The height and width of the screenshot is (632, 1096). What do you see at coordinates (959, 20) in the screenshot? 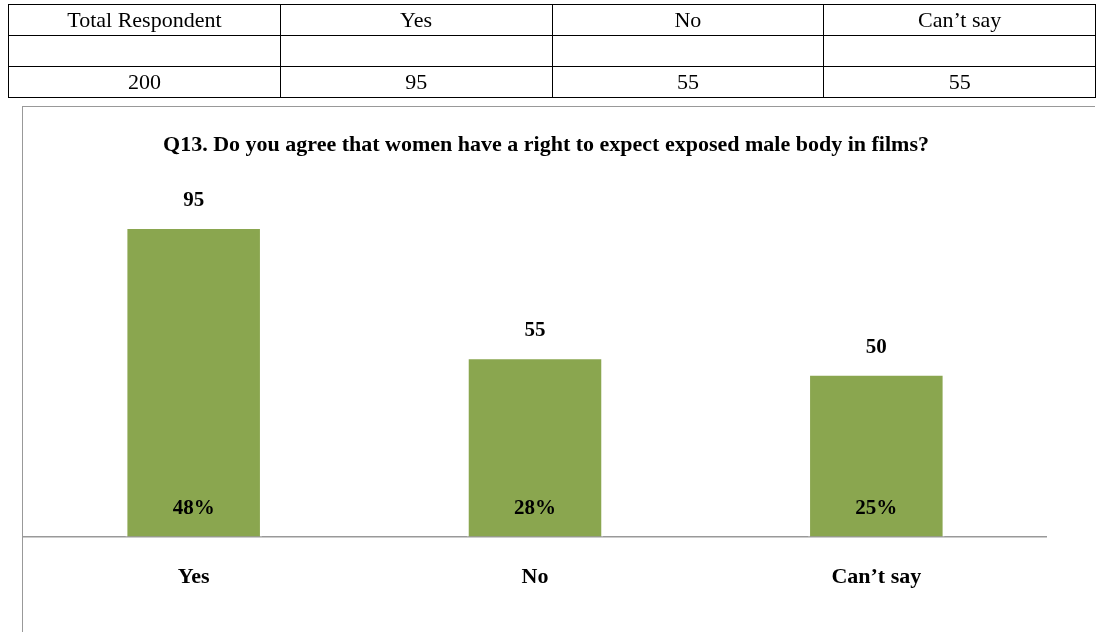
I see `text: Can’t say` at bounding box center [959, 20].